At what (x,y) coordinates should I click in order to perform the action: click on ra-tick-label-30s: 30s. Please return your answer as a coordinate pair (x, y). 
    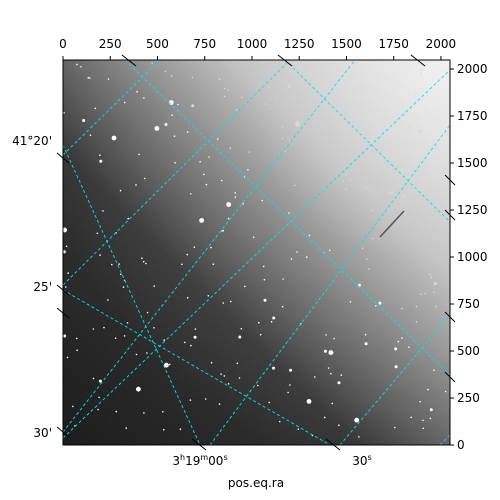
    Looking at the image, I should click on (361, 460).